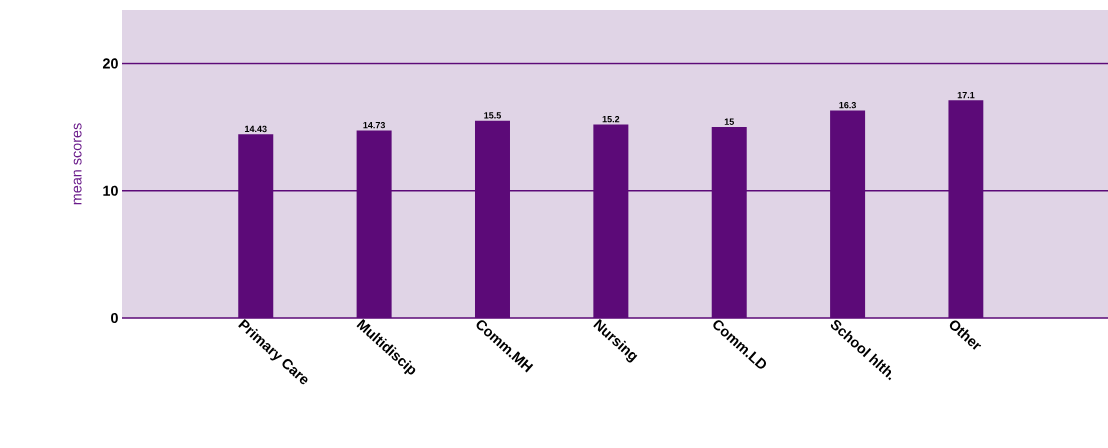 The image size is (1108, 448). What do you see at coordinates (492, 115) in the screenshot?
I see `data-label: 15.5` at bounding box center [492, 115].